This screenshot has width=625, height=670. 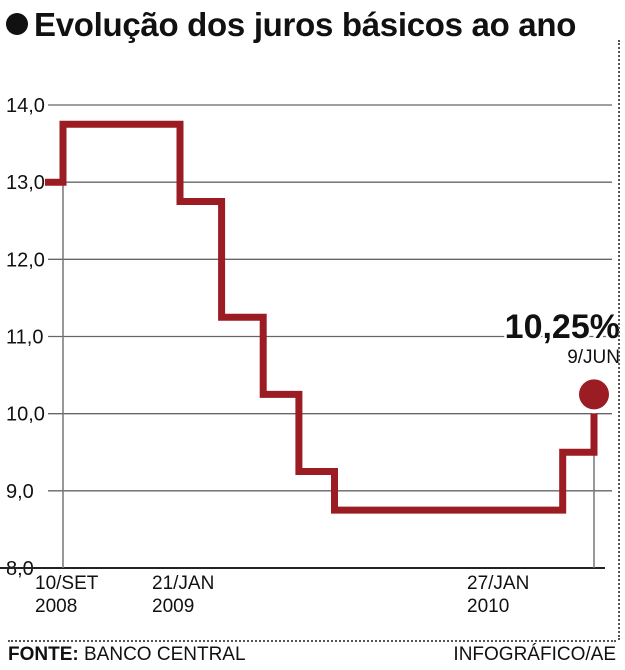 What do you see at coordinates (534, 654) in the screenshot?
I see `credit-note: INFOGRÁFICO/AE` at bounding box center [534, 654].